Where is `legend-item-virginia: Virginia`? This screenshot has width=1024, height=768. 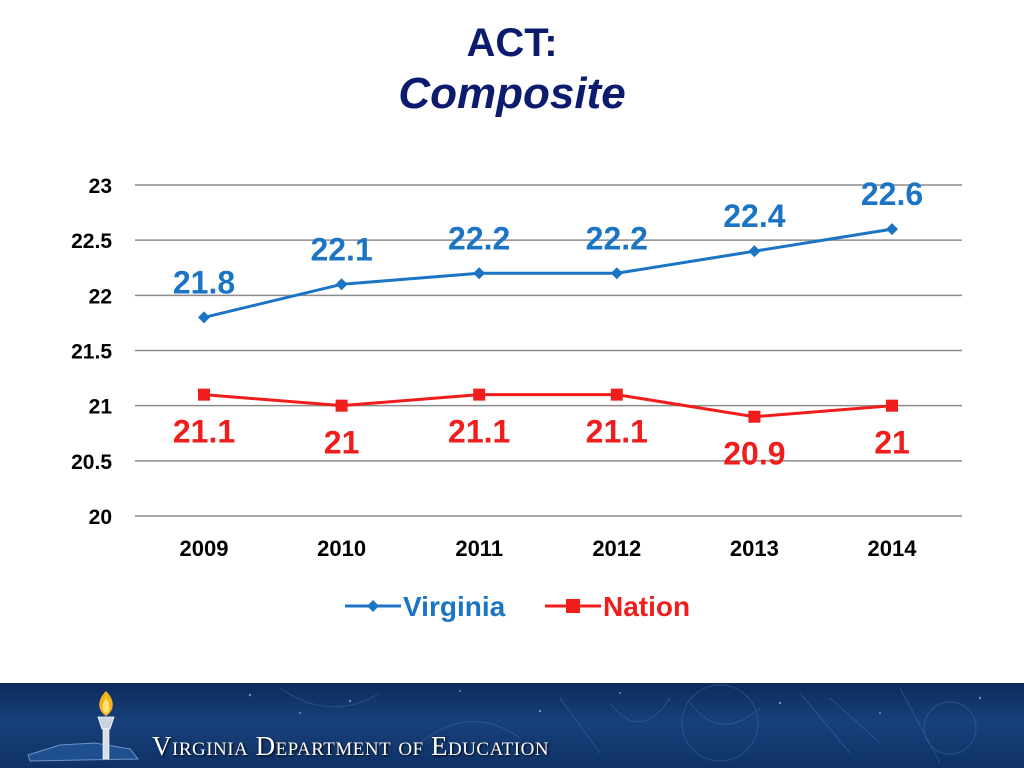
legend-item-virginia: Virginia is located at coordinates (425, 606).